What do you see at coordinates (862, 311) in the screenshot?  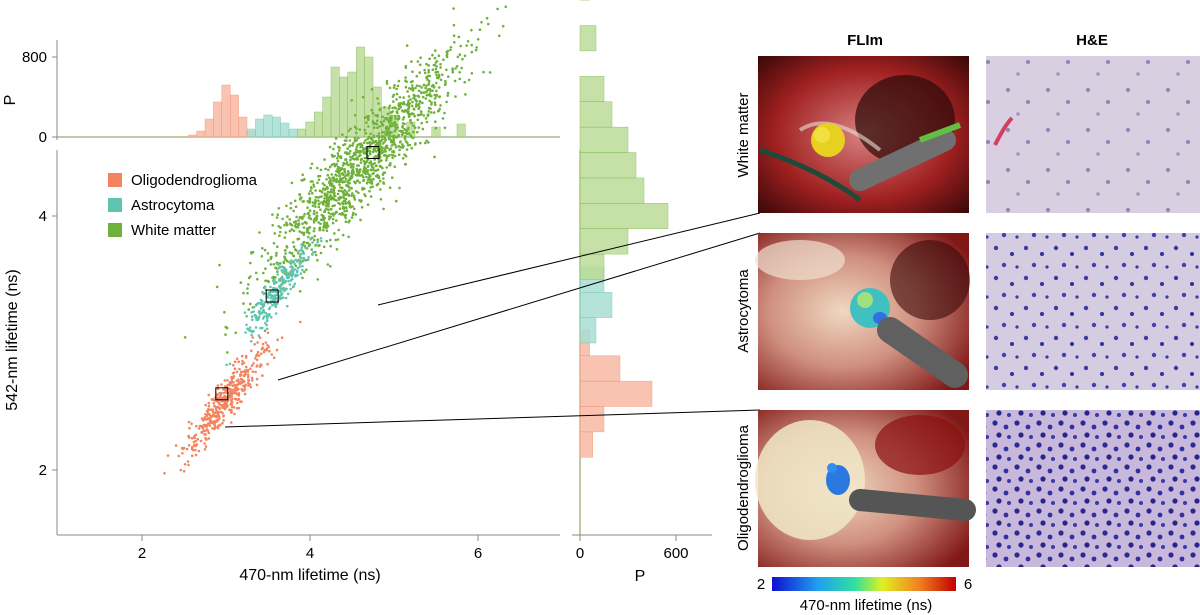 I see `flim-image-astrocytoma` at bounding box center [862, 311].